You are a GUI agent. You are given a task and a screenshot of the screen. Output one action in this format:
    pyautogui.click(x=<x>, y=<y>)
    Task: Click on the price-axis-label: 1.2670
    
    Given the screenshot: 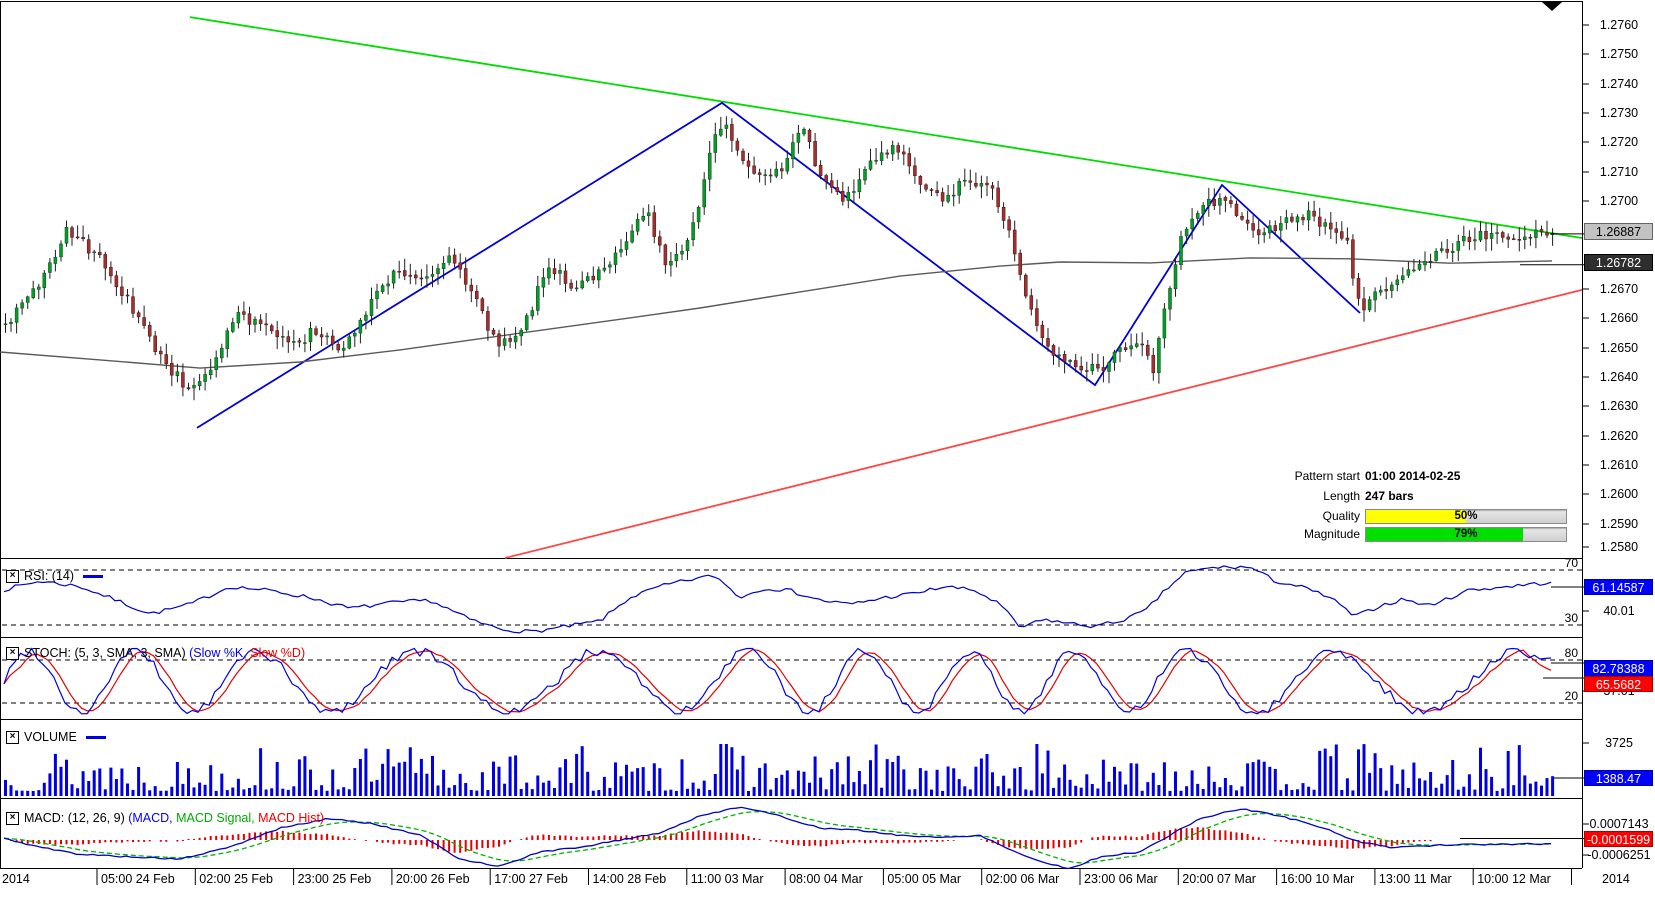 What is the action you would take?
    pyautogui.click(x=1619, y=289)
    